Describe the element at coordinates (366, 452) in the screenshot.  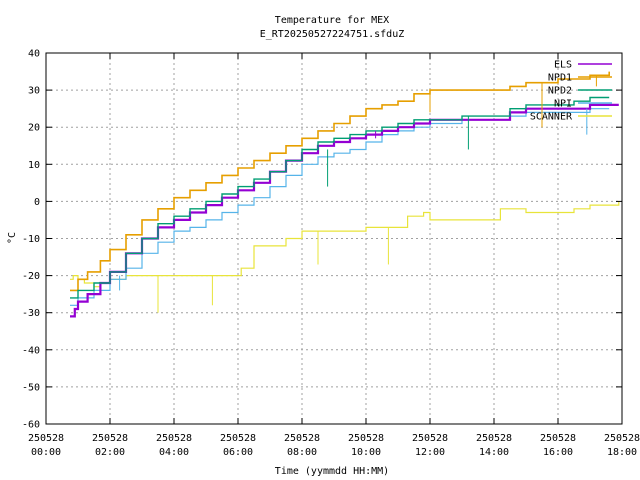
I see `x-tick-time-label: 10:00` at that location.